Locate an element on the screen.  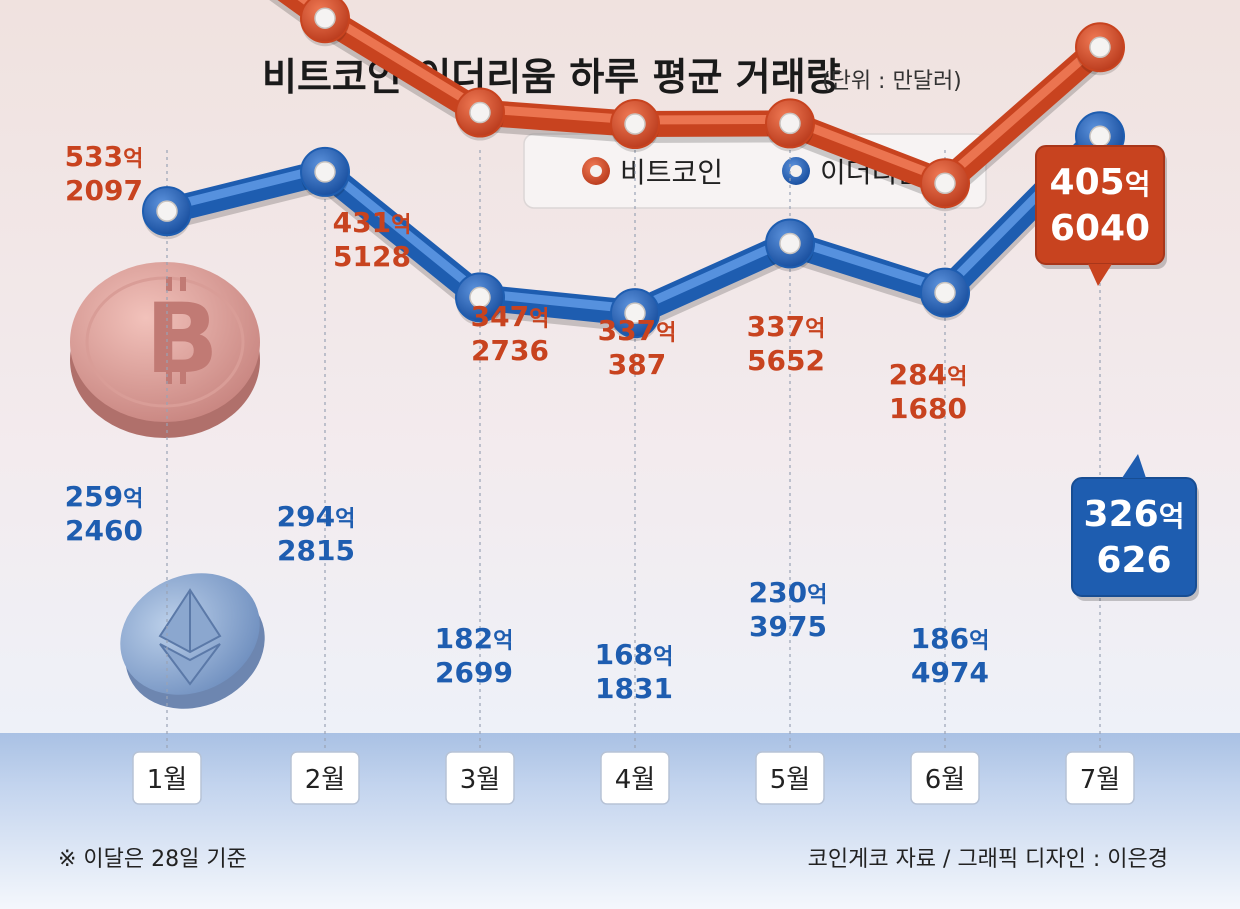
svg-text: 182억 is located at coordinates (474, 638).